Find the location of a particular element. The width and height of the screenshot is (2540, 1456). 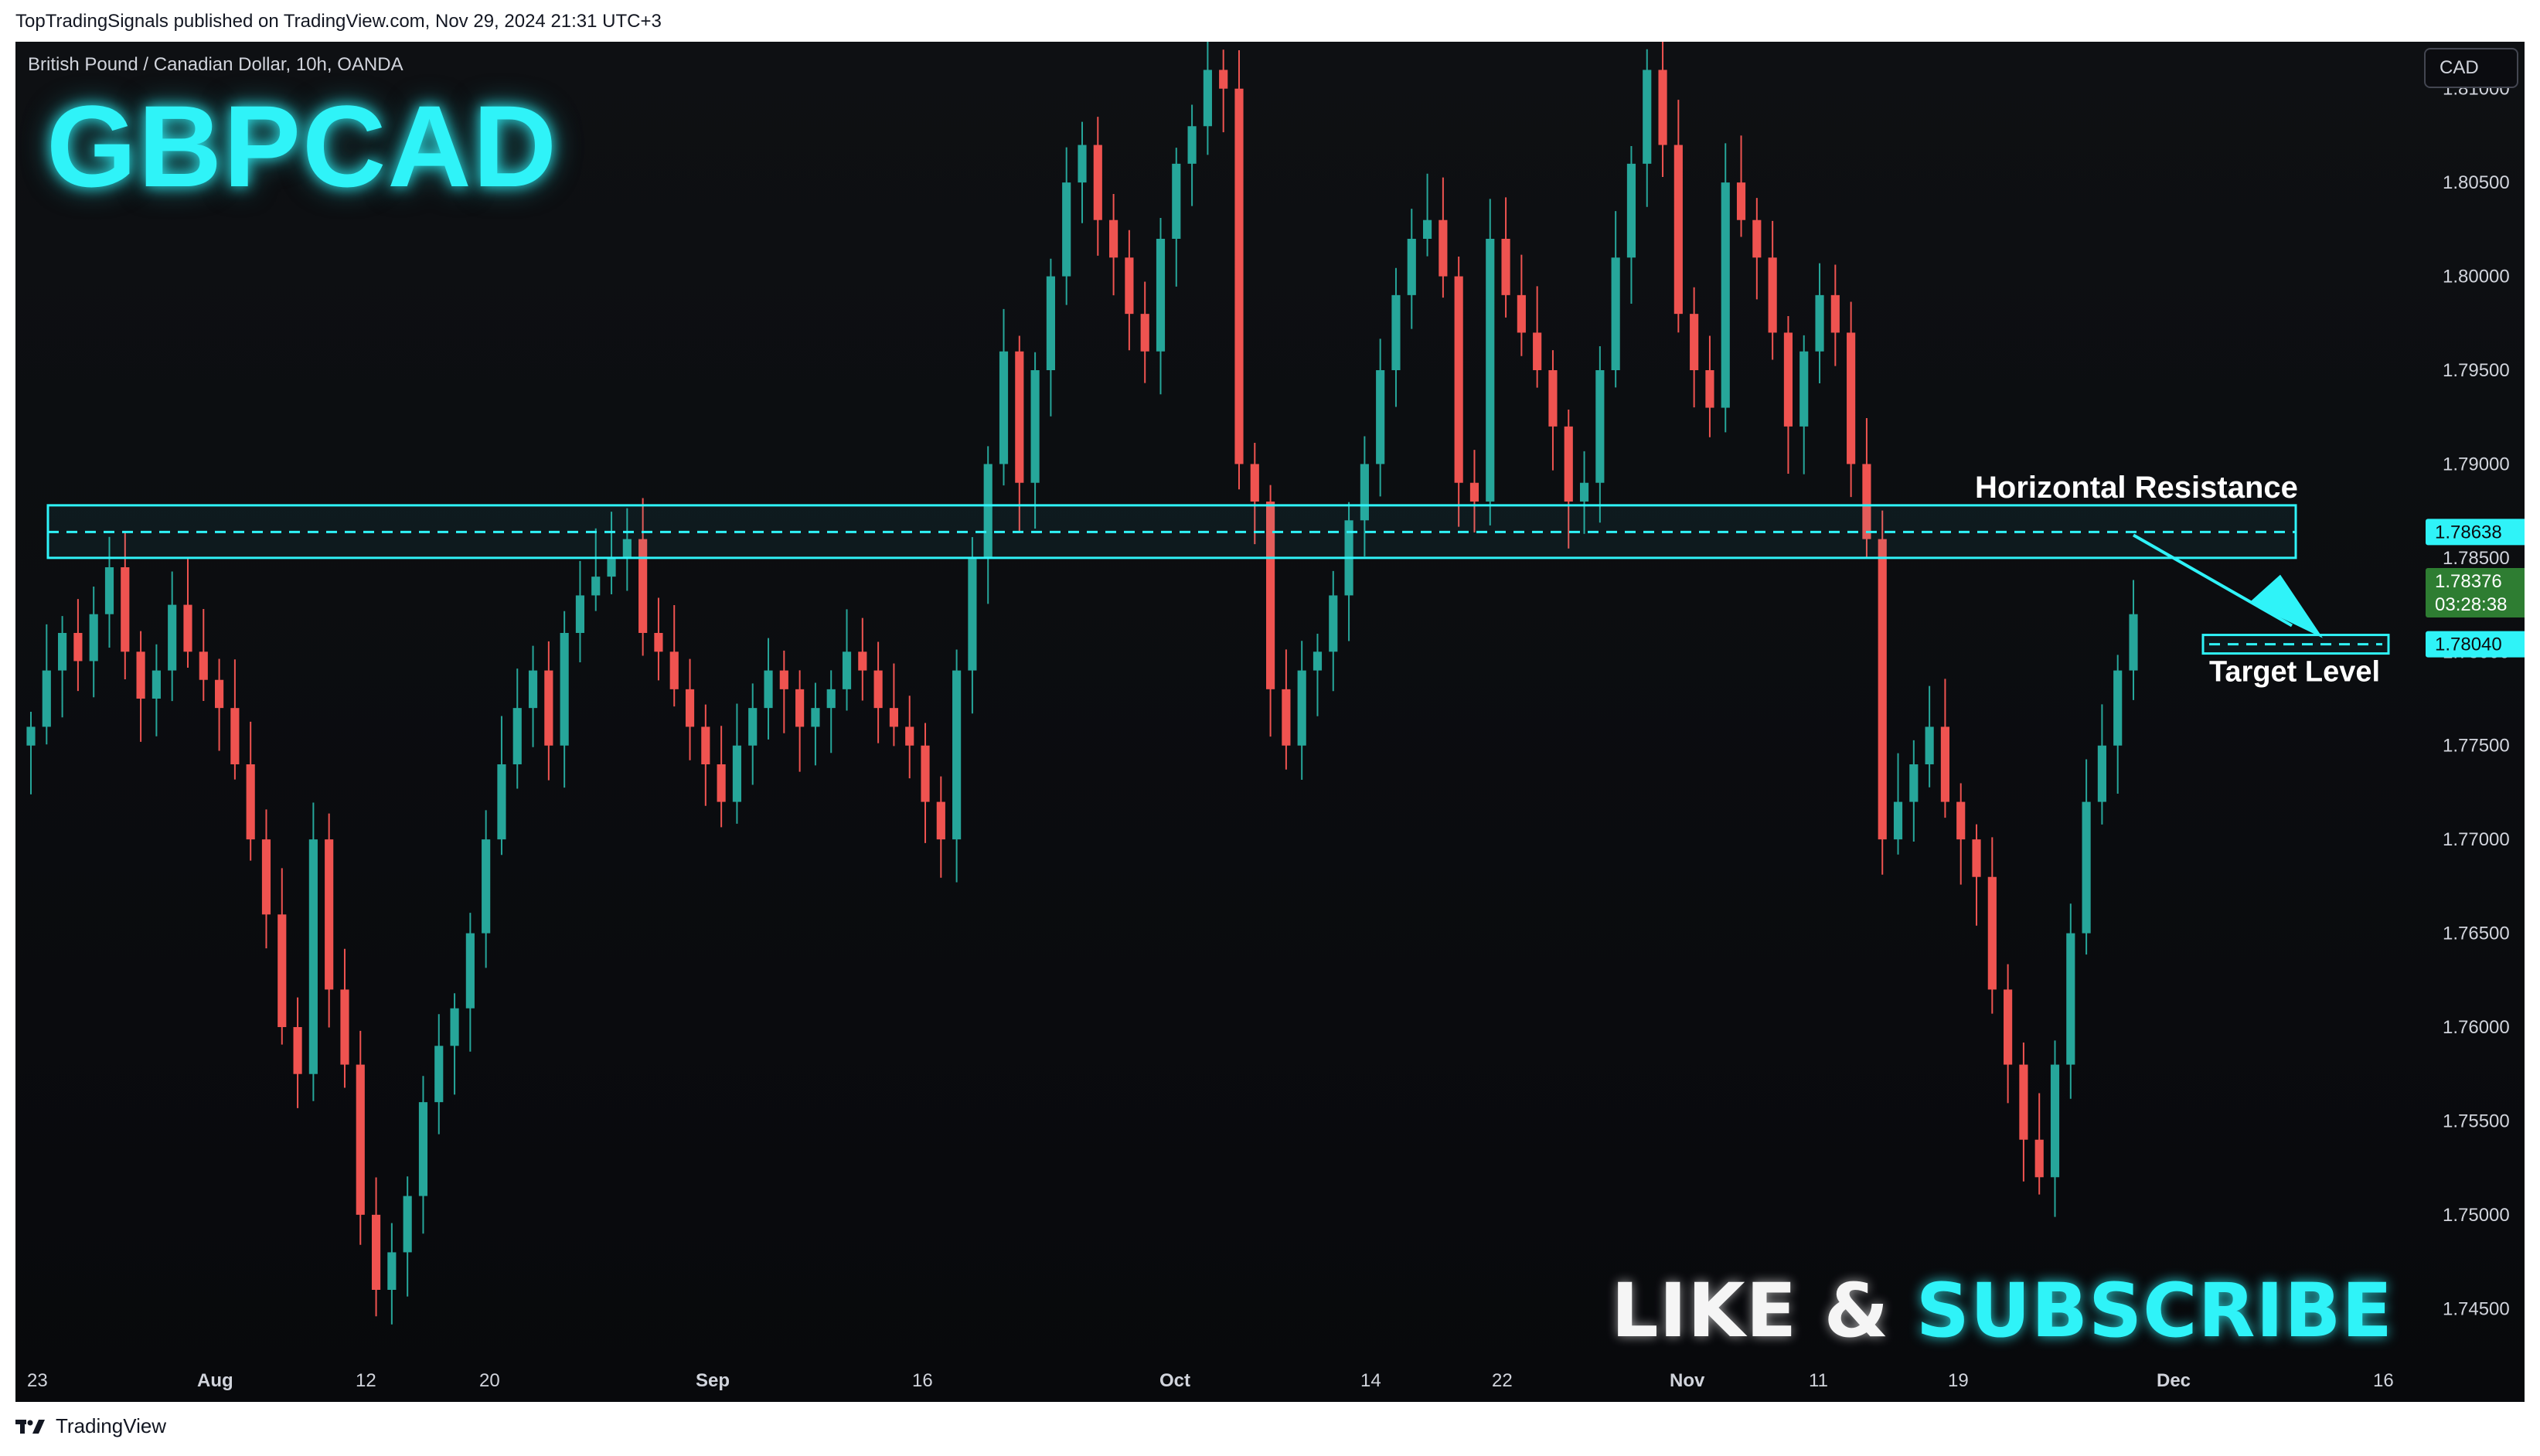

resistance-price-label: 1.78638 is located at coordinates (2469, 532).